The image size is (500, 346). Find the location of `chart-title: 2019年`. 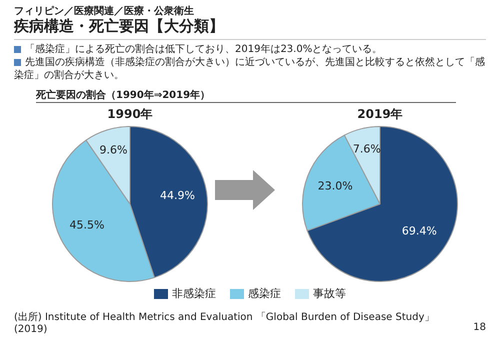

chart-title: 2019年 is located at coordinates (380, 114).